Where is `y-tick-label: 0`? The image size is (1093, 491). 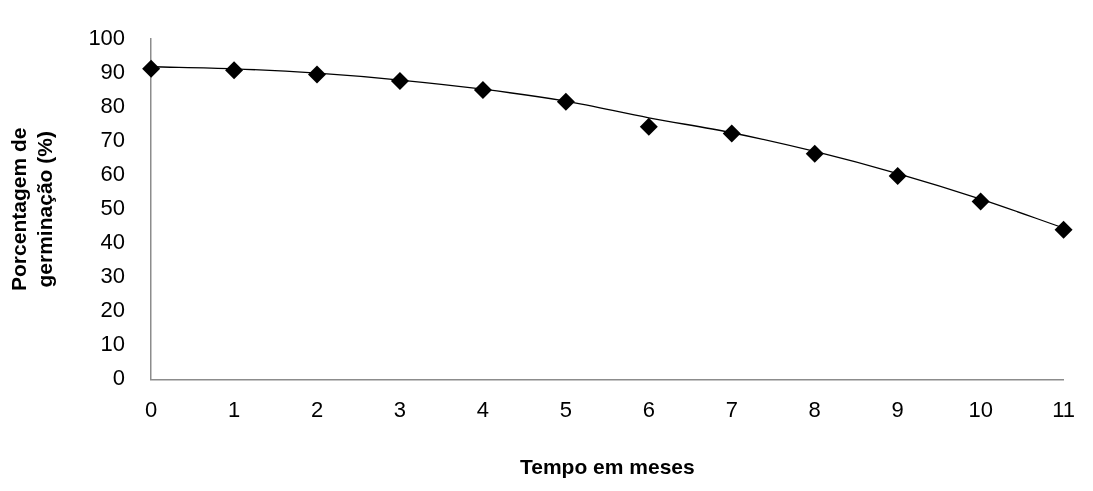 y-tick-label: 0 is located at coordinates (119, 378).